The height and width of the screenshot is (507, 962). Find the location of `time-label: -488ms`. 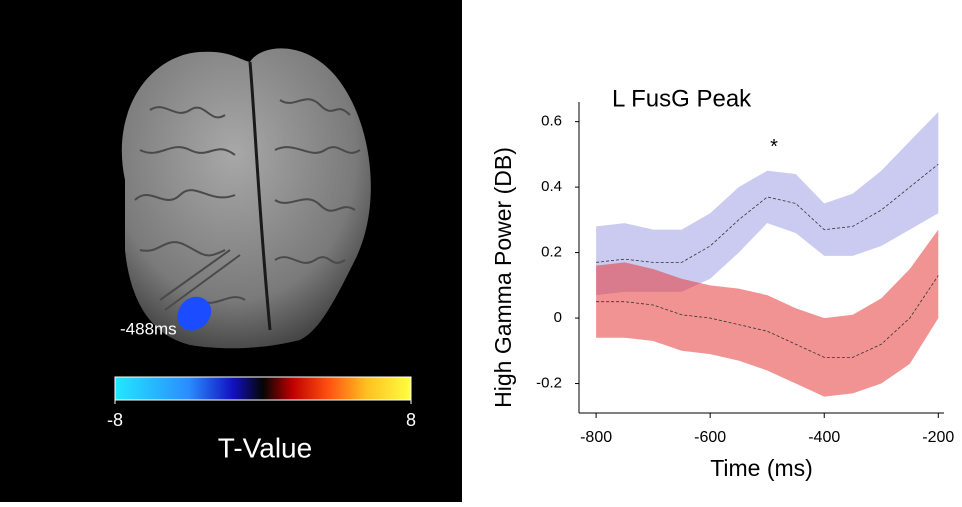

time-label: -488ms is located at coordinates (148, 328).